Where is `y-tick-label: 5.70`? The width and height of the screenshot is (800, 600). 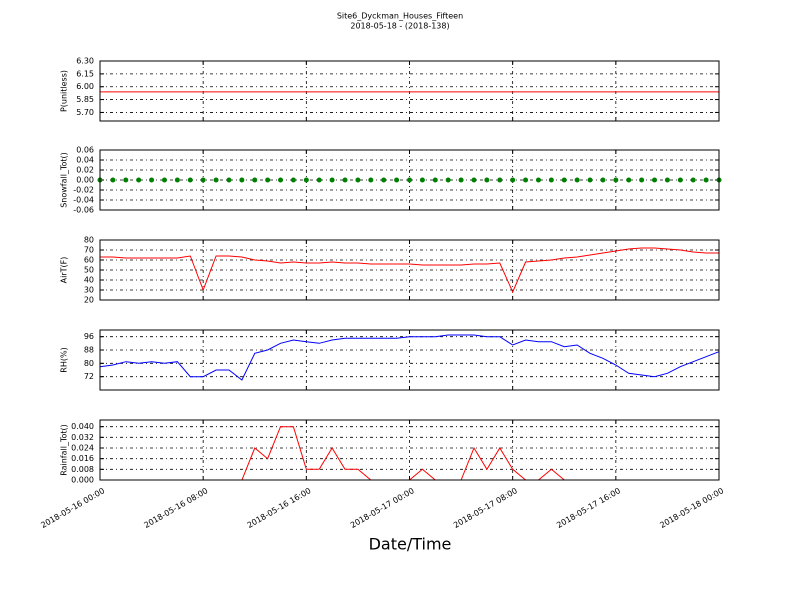
y-tick-label: 5.70 is located at coordinates (85, 112).